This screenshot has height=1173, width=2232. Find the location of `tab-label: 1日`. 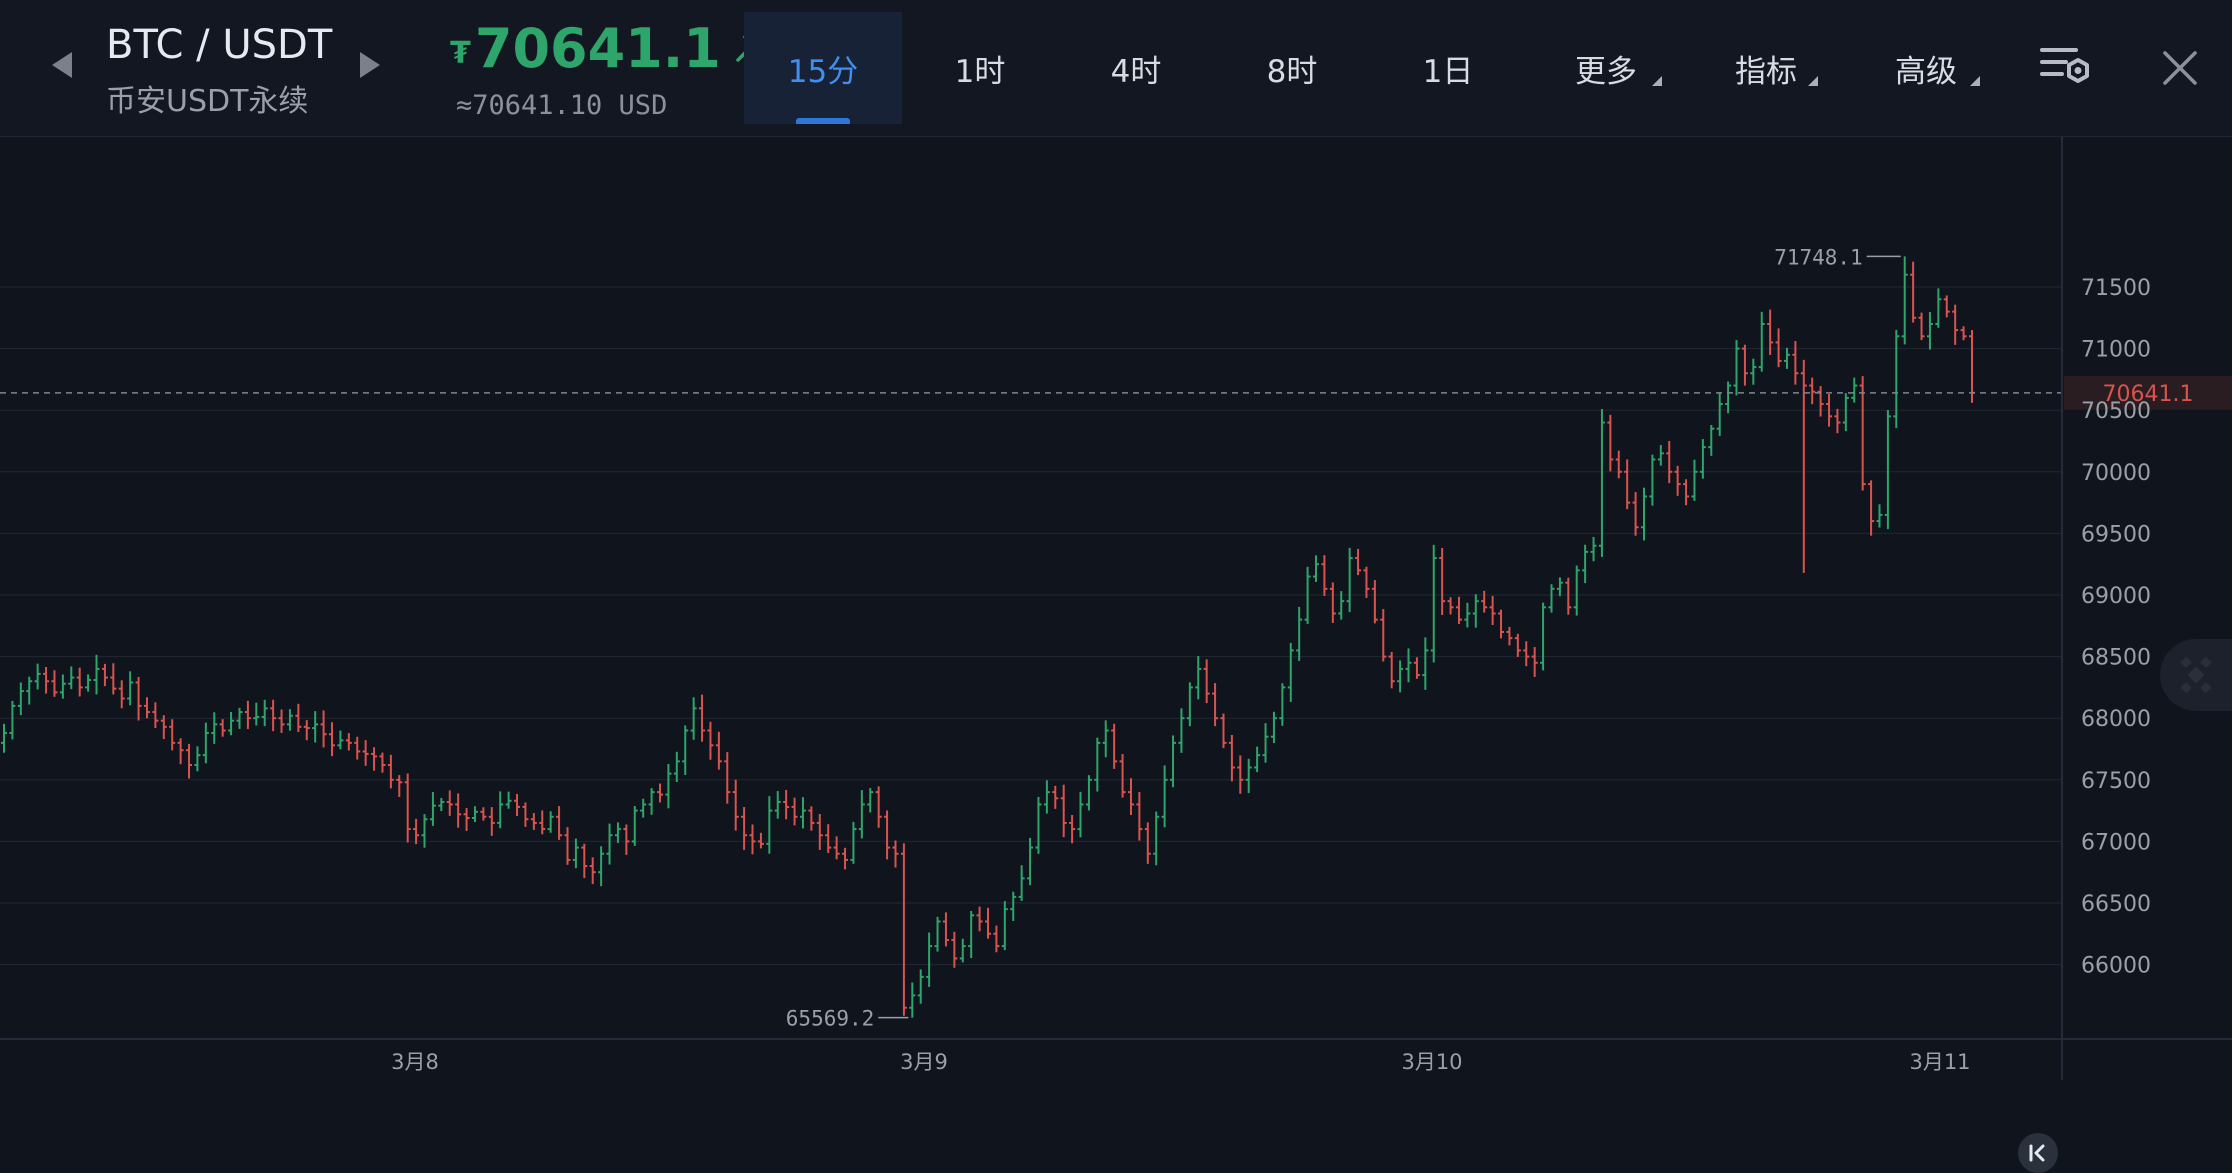

tab-label: 1日 is located at coordinates (1448, 71).